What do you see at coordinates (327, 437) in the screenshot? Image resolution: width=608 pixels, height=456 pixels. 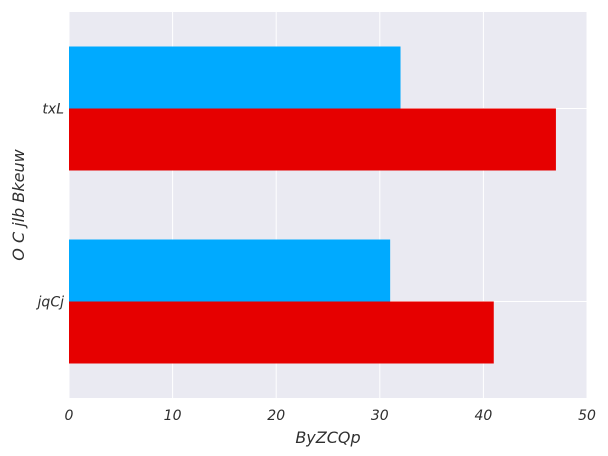 I see `x-axis-label: ByZCQp` at bounding box center [327, 437].